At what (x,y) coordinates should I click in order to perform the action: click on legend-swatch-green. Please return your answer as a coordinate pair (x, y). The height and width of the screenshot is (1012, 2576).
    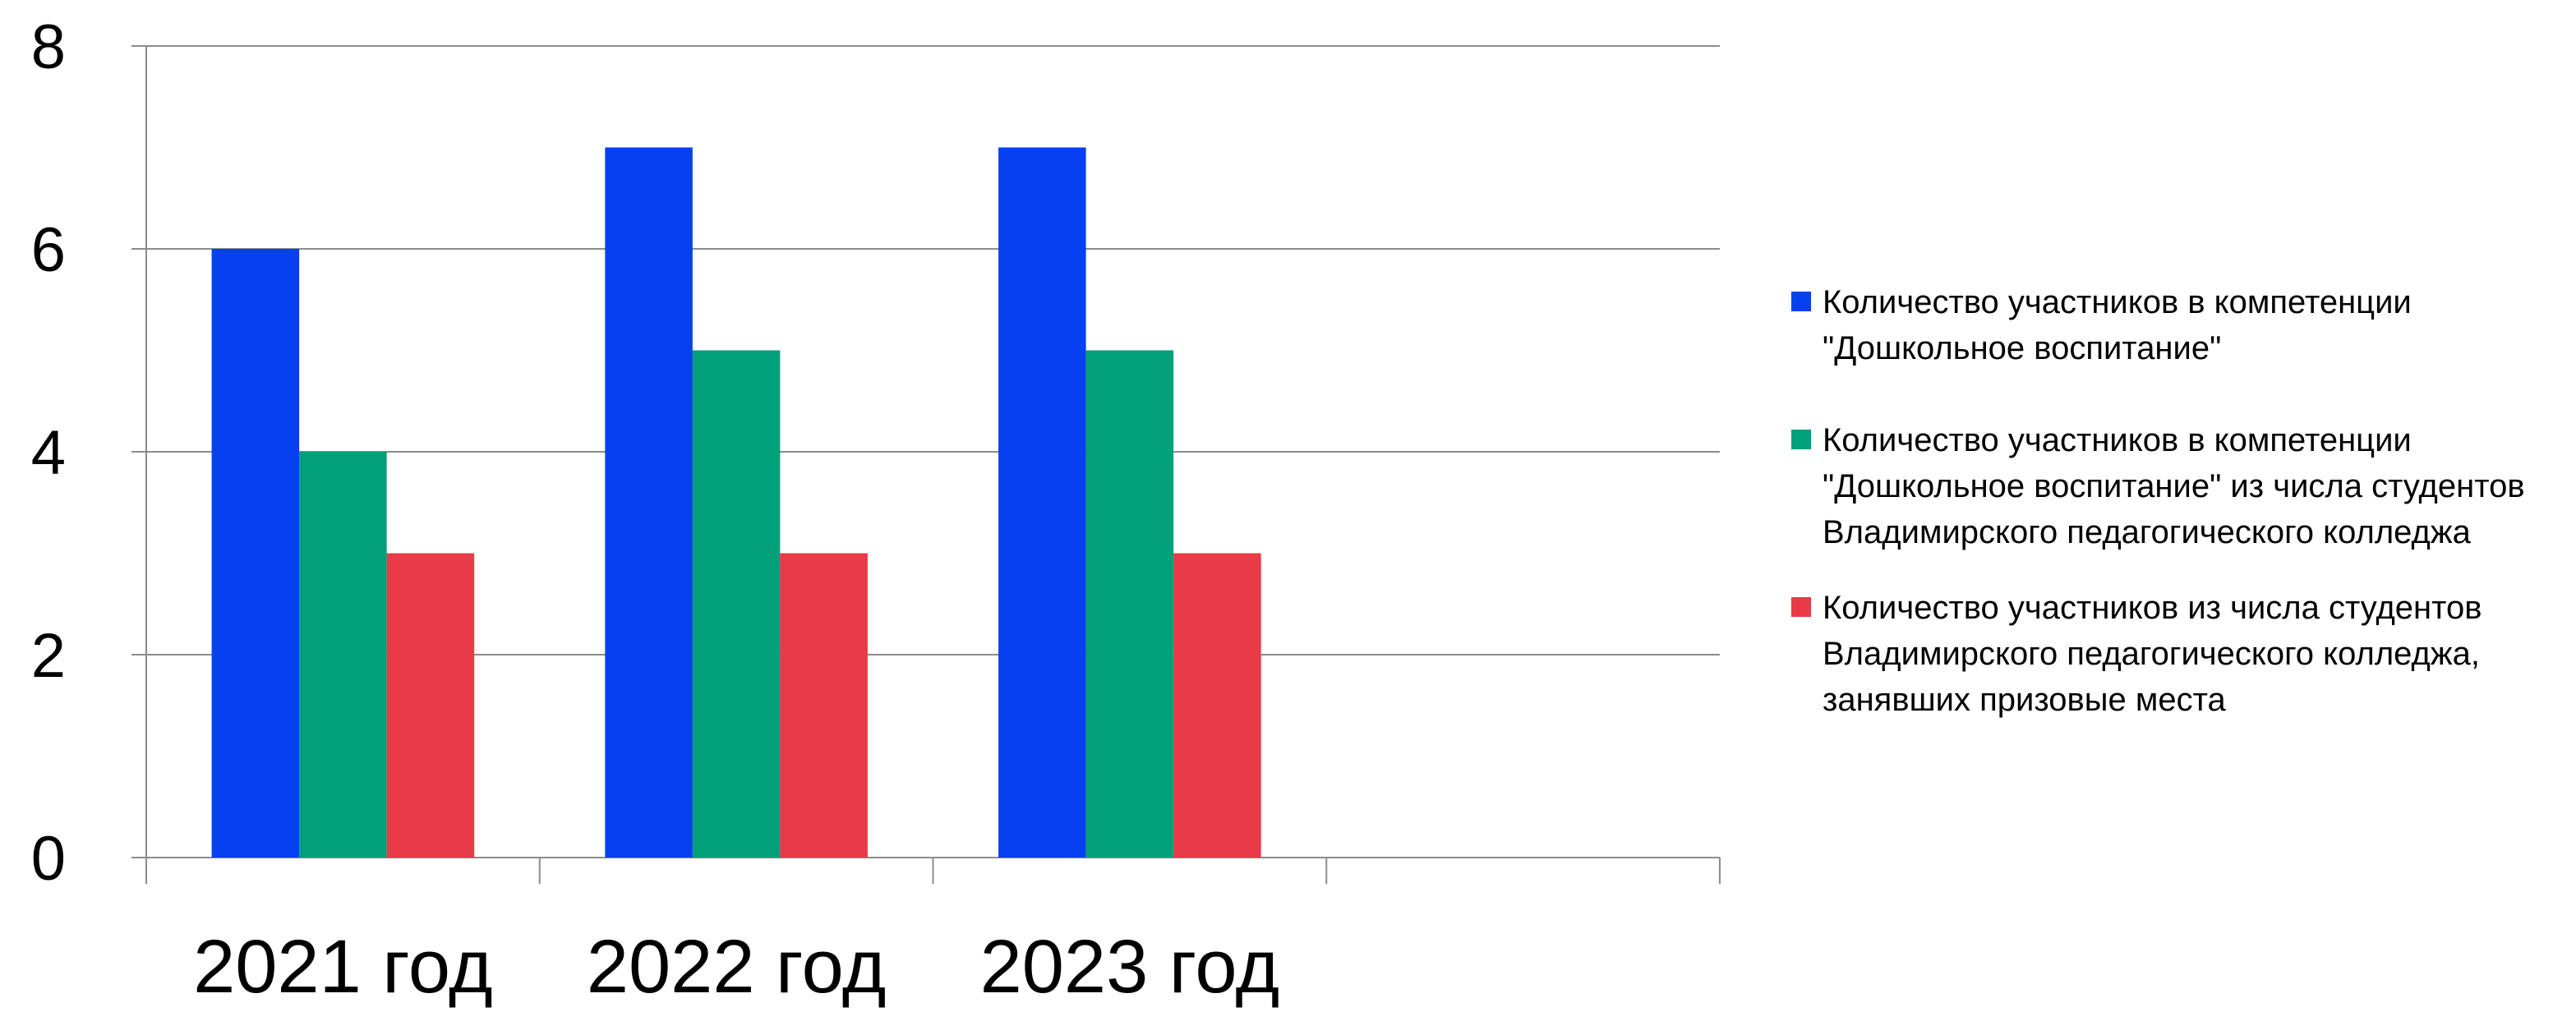
    Looking at the image, I should click on (1801, 439).